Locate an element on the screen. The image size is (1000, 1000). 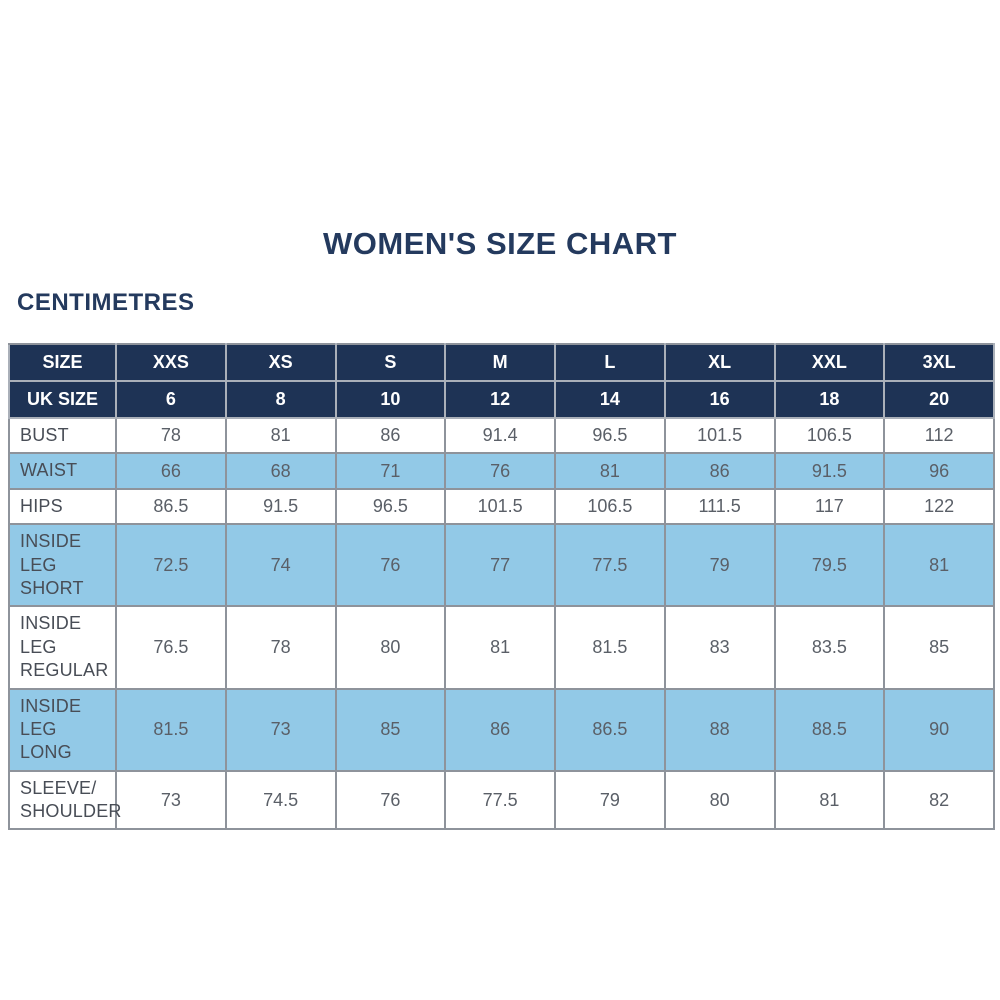
page-title: WOMEN'S SIZE CHART is located at coordinates (500, 243).